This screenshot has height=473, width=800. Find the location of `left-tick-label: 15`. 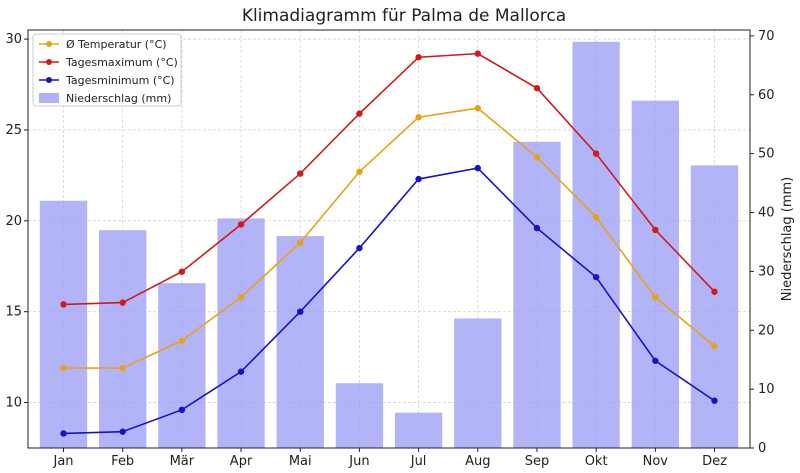

left-tick-label: 15 is located at coordinates (13, 312).